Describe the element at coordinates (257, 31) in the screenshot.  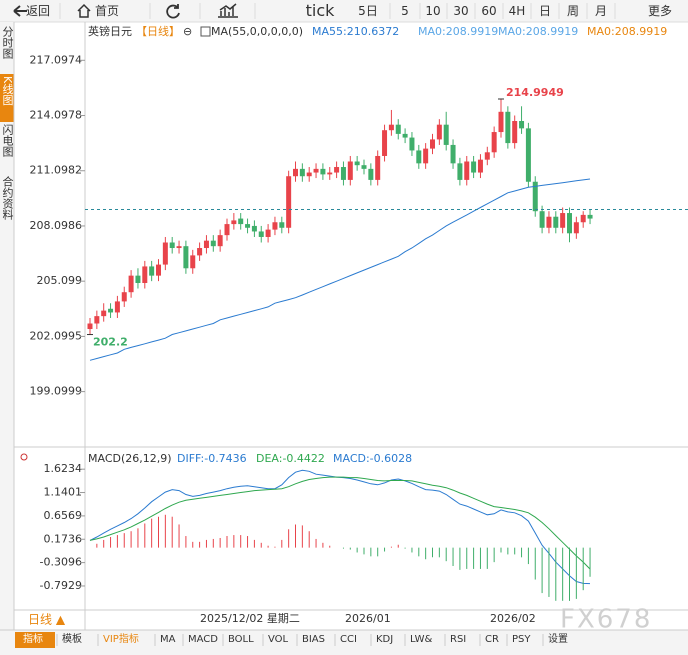
I see `ma-legend: MA(55,0,0,0,0,0)` at that location.